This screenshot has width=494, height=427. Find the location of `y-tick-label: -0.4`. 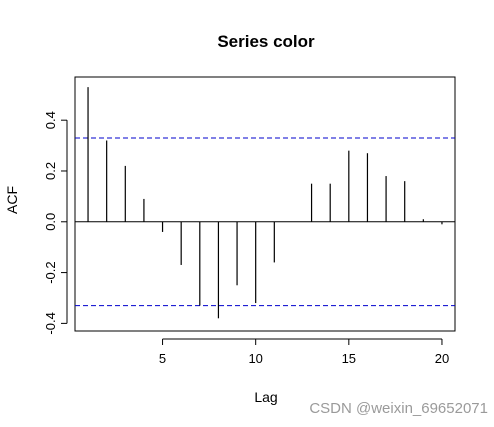

y-tick-label: -0.4 is located at coordinates (50, 323).